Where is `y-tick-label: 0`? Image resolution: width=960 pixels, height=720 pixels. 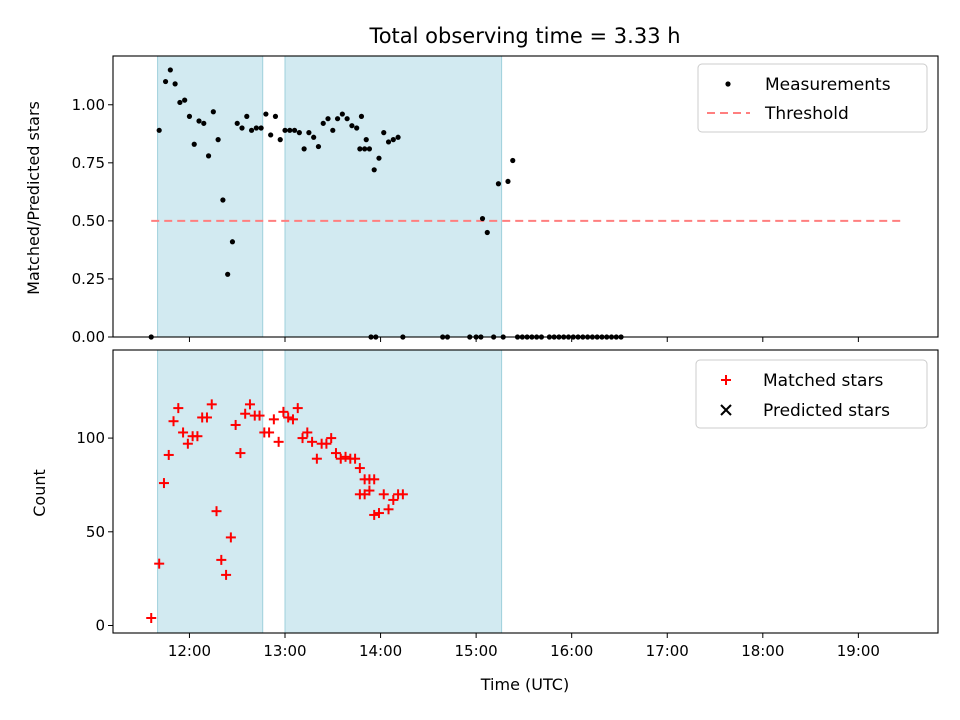
y-tick-label: 0 is located at coordinates (100, 626).